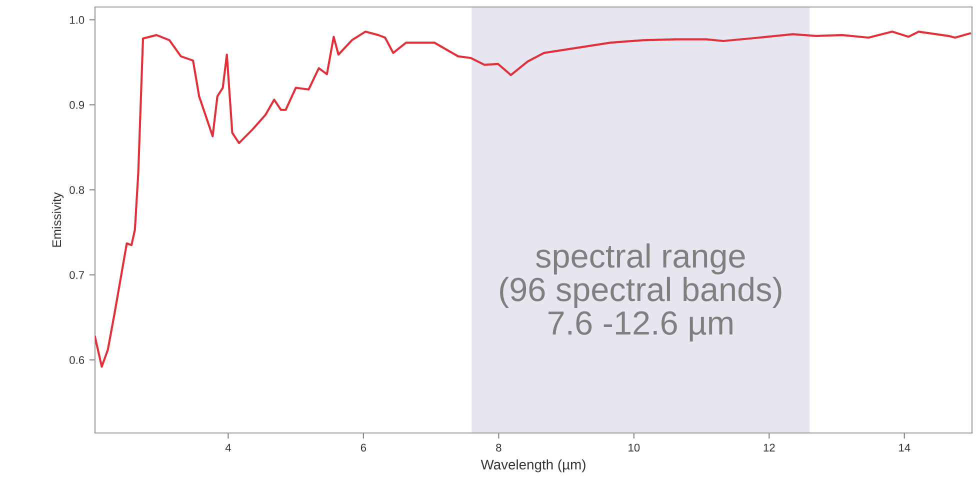  Describe the element at coordinates (634, 448) in the screenshot. I see `x-tick-label: 10` at that location.